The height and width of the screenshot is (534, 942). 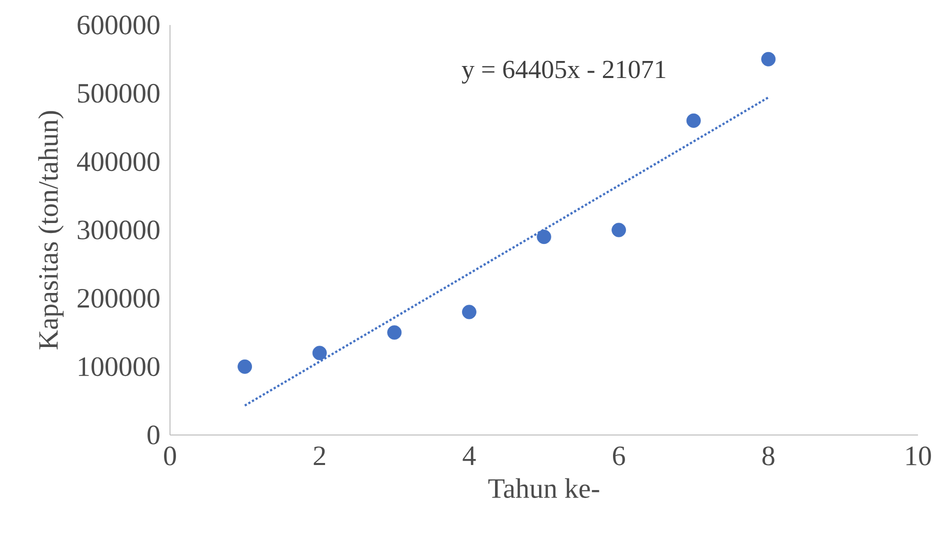 What do you see at coordinates (118, 162) in the screenshot?
I see `y-tick-label: 400000` at bounding box center [118, 162].